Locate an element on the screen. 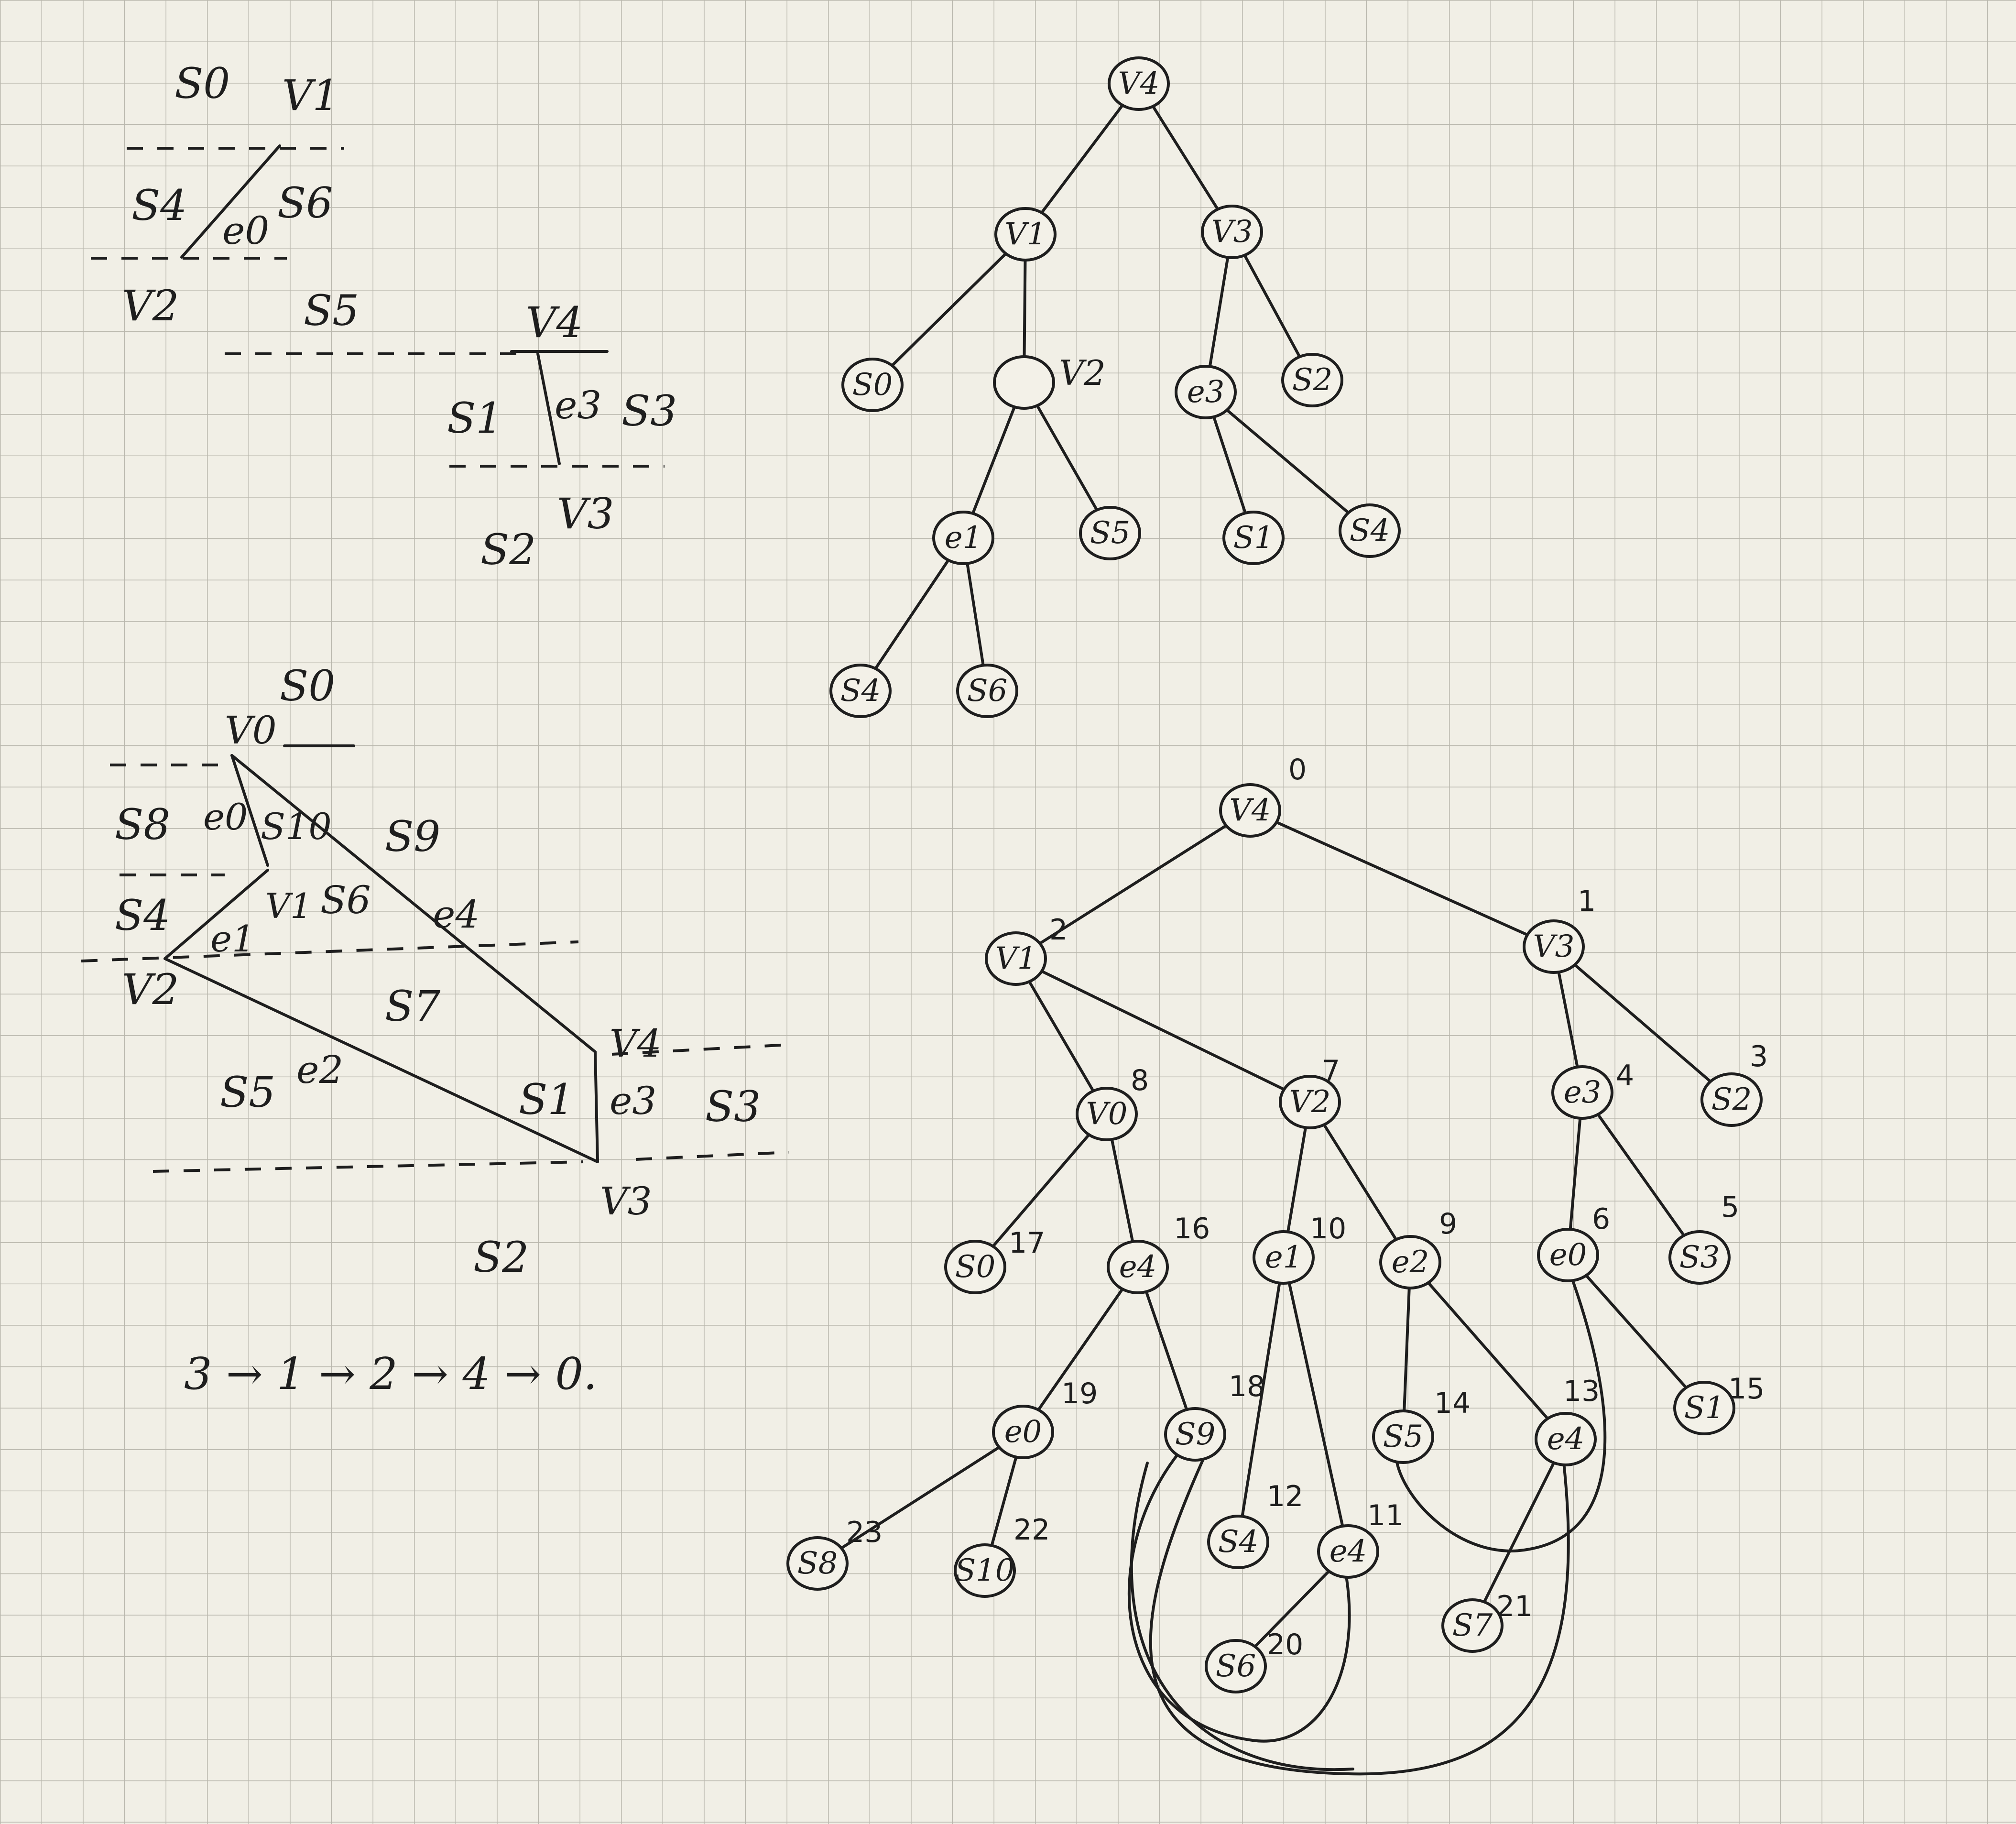 The height and width of the screenshot is (1824, 2016). node-label: S3 is located at coordinates (1699, 1257).